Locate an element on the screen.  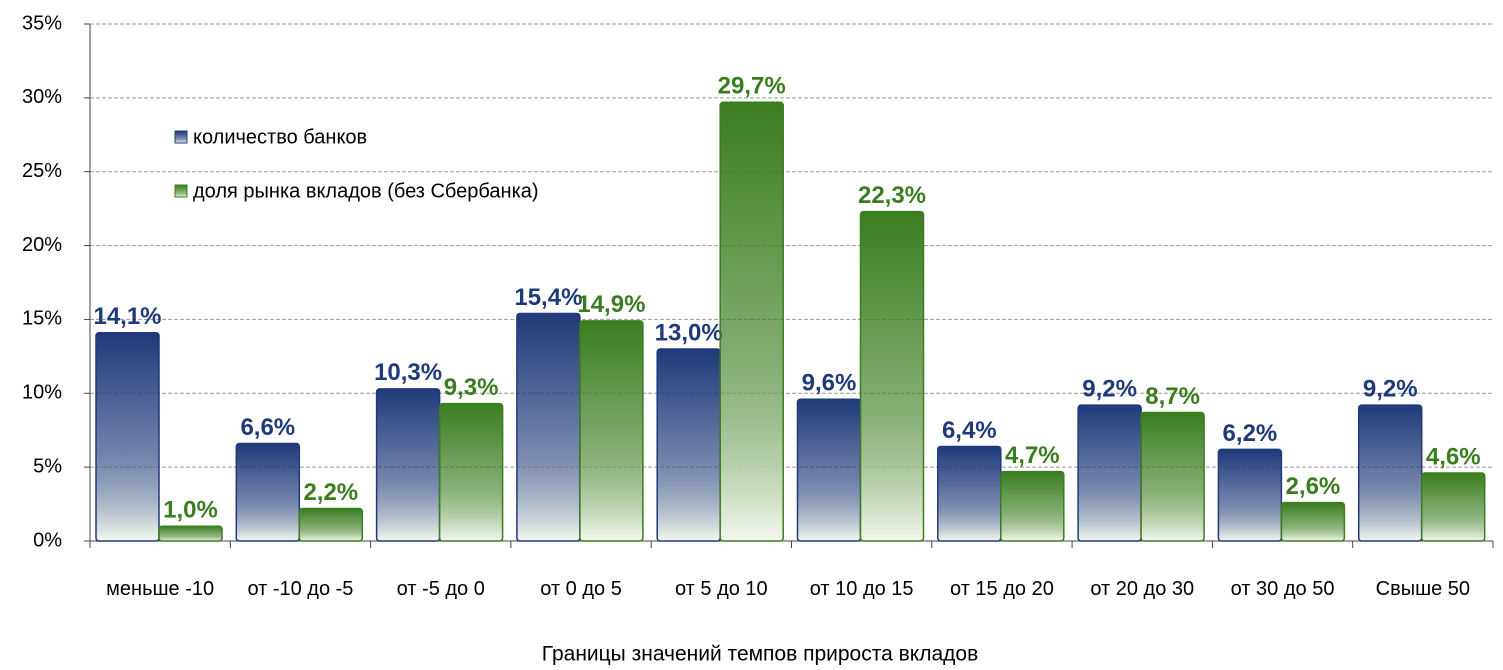
value-label: 8,7% is located at coordinates (1172, 396).